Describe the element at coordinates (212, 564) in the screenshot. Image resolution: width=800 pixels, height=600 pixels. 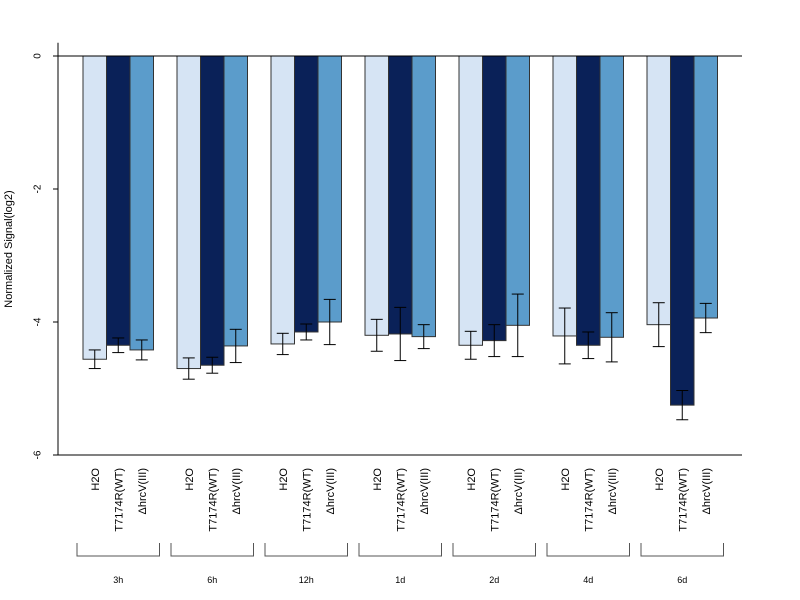
I see `group-bracket-6h: 6h` at that location.